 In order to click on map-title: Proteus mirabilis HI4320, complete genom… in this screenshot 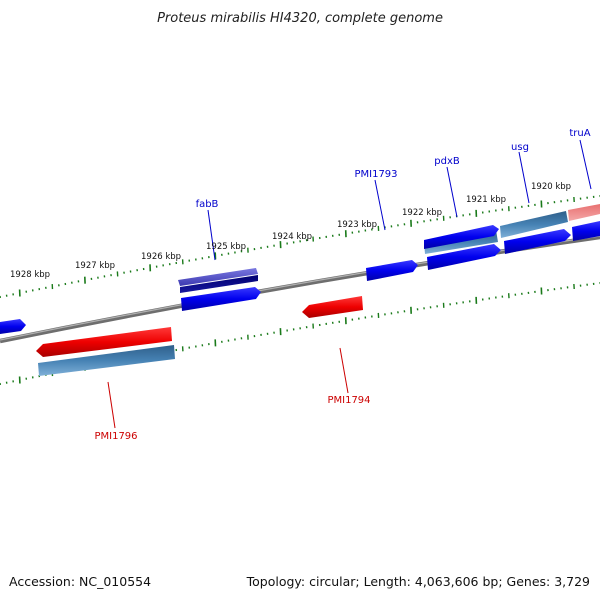, I will do `click(300, 18)`.